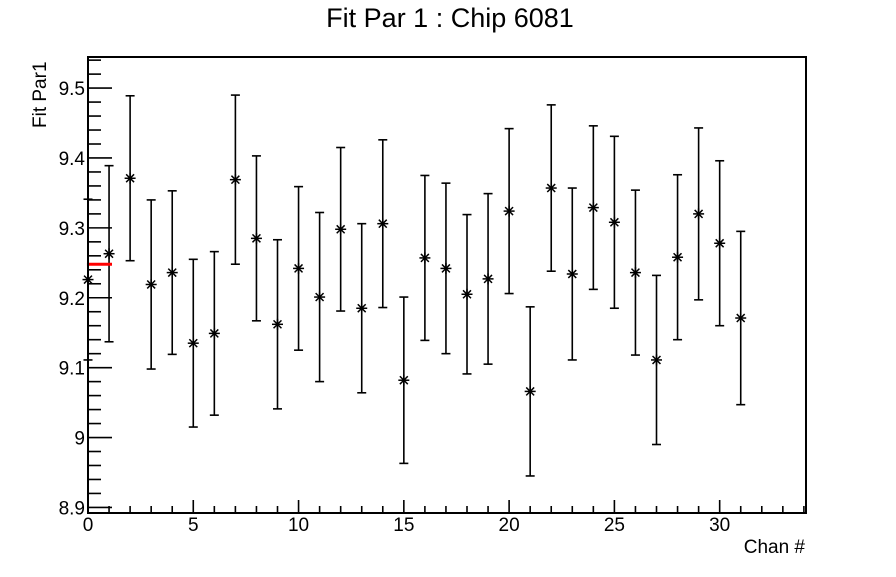 This screenshot has height=577, width=896. Describe the element at coordinates (72, 299) in the screenshot. I see `y-tick-label: 9.2` at that location.